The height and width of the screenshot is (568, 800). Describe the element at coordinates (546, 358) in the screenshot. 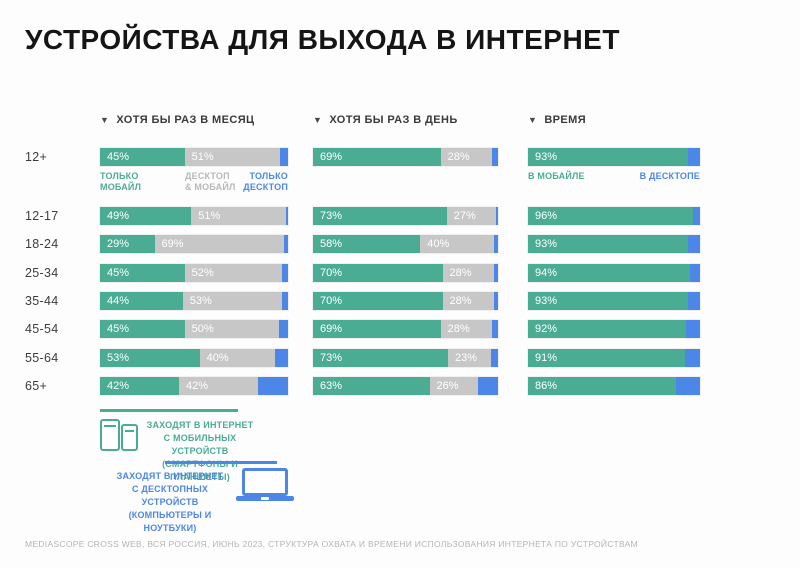

I see `segment-value-label: 91%` at that location.